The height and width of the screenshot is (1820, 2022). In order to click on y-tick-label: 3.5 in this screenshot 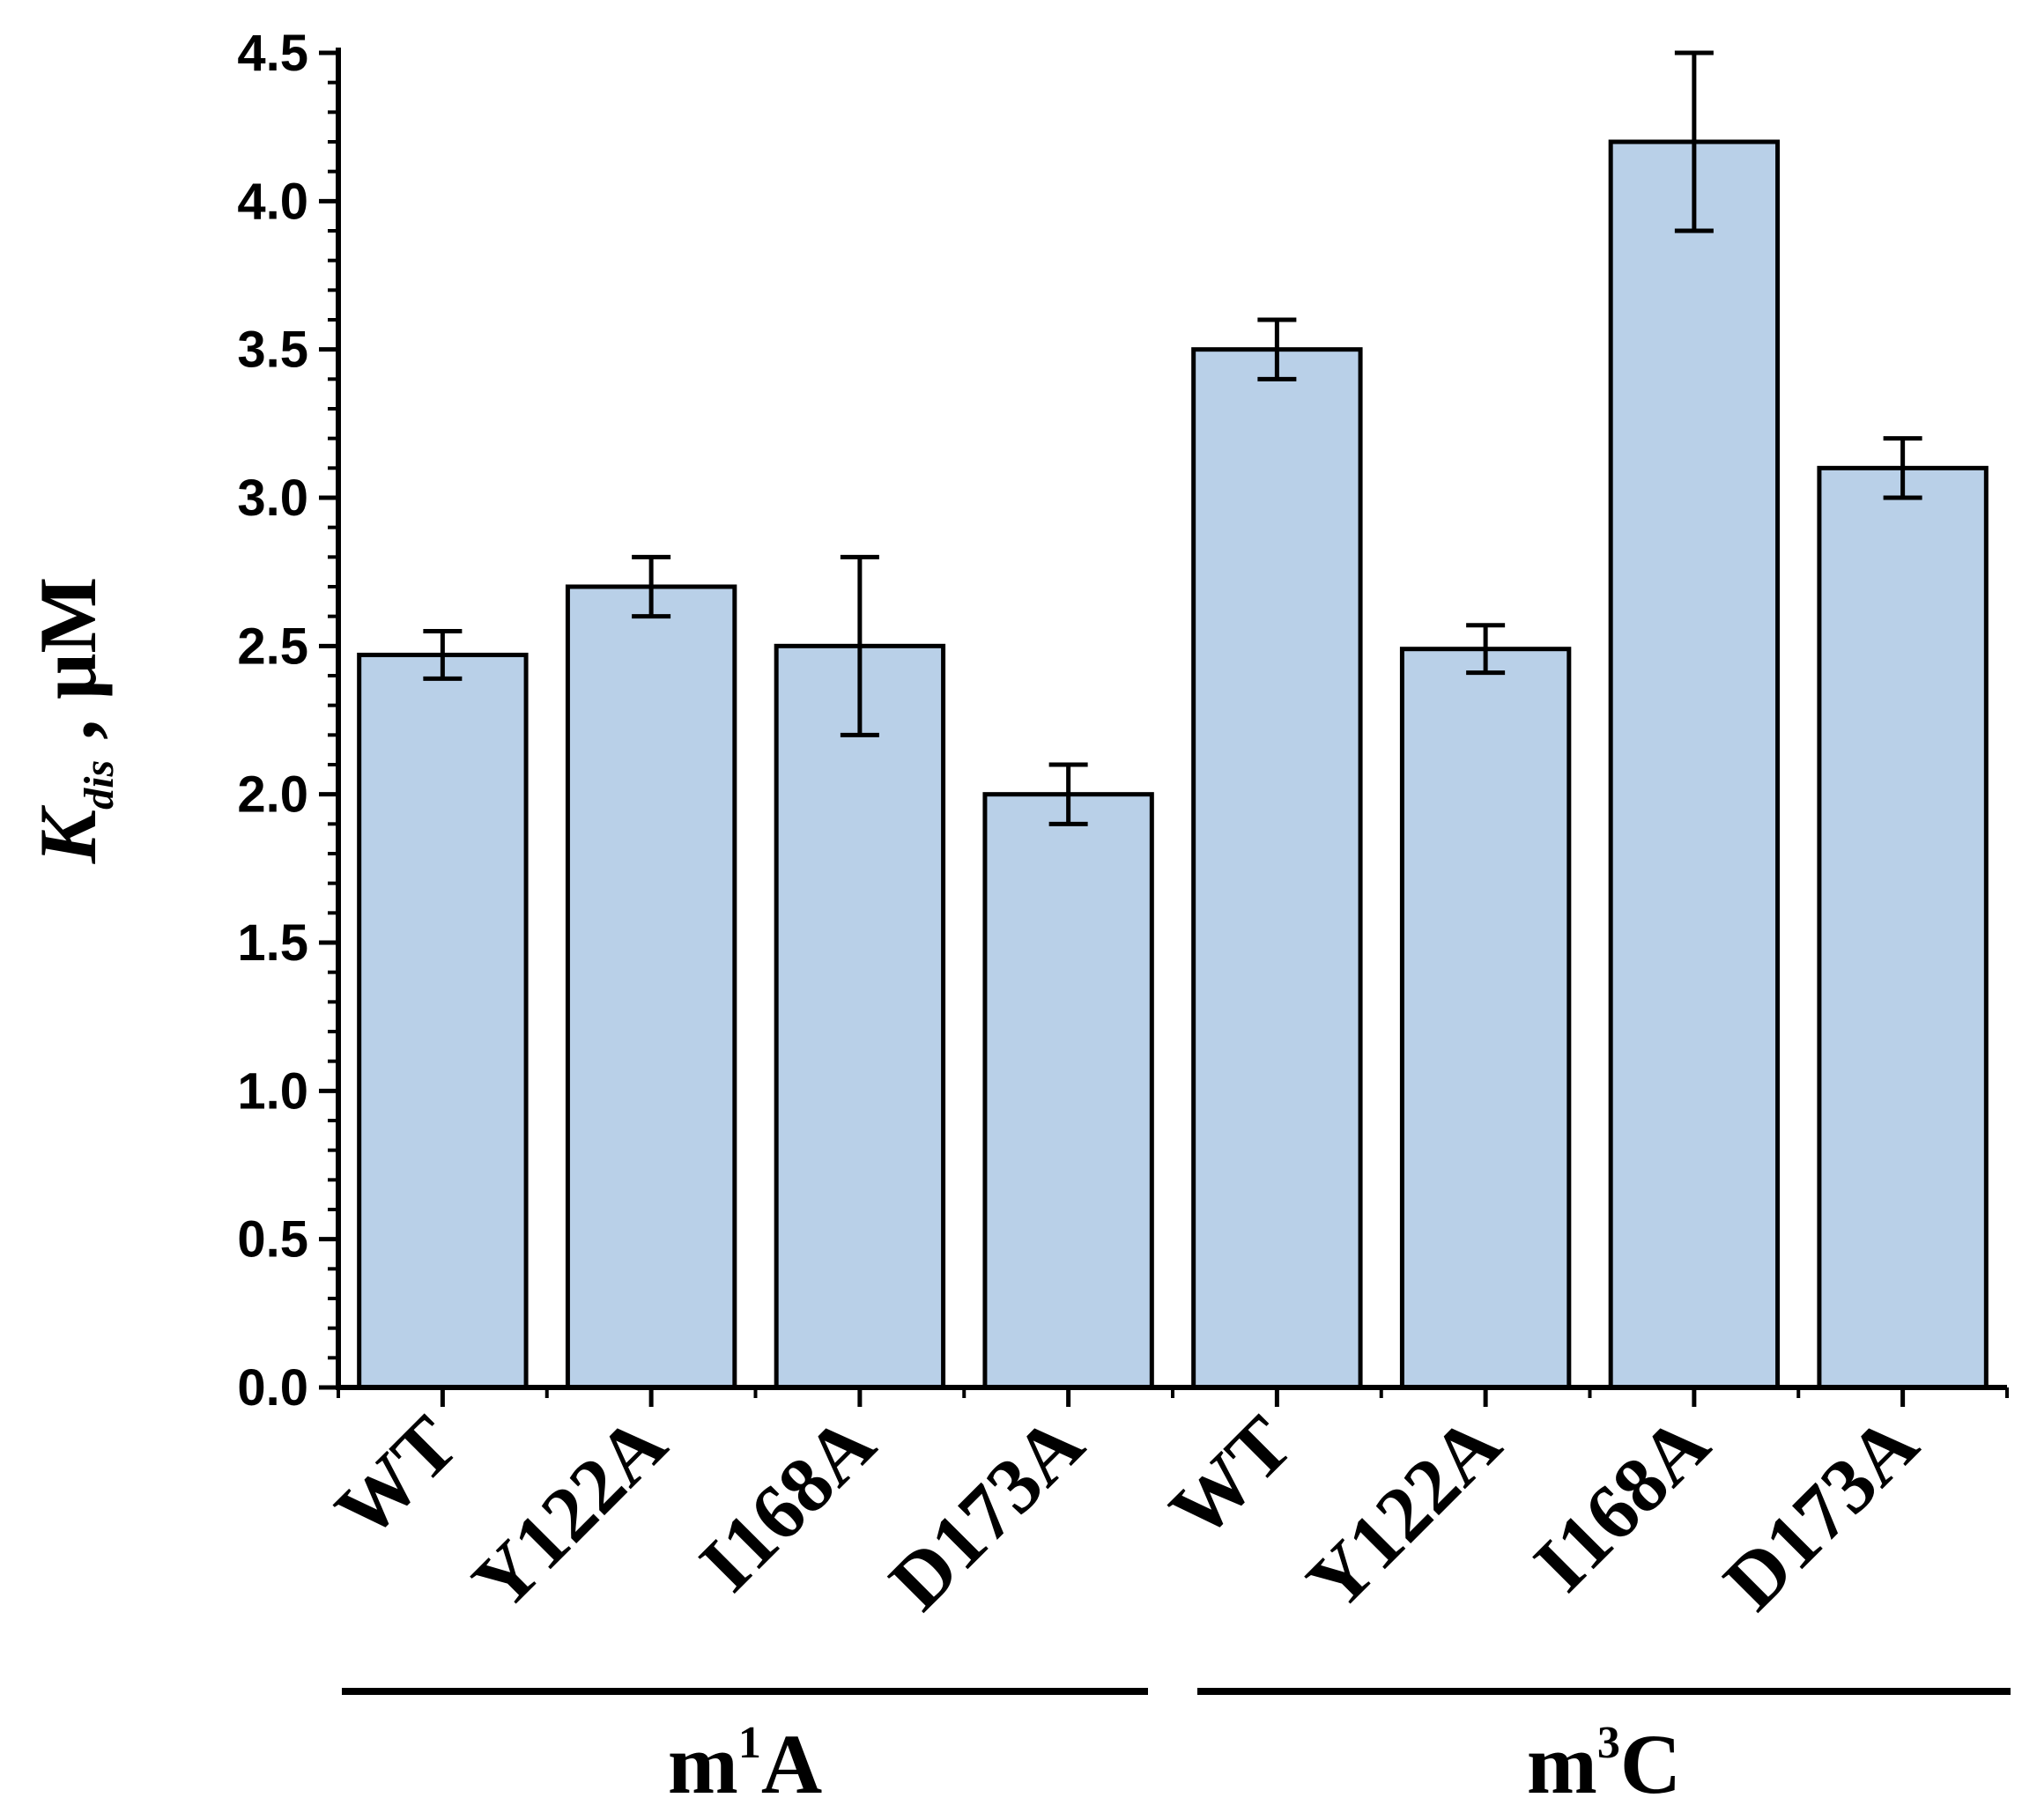, I will do `click(272, 350)`.